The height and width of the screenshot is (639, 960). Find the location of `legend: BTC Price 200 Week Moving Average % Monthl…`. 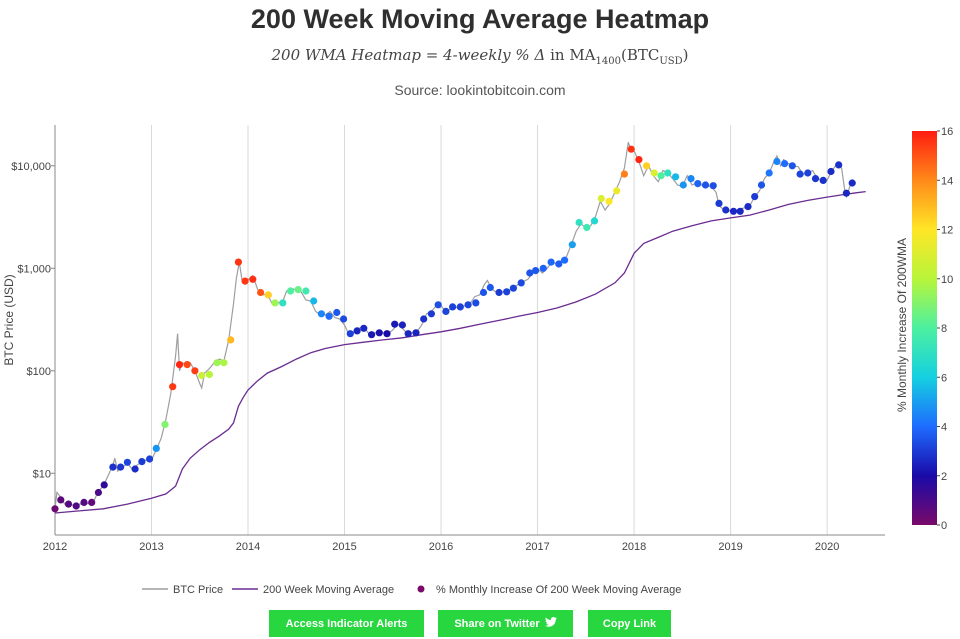

legend: BTC Price 200 Week Moving Average % Monthl… is located at coordinates (411, 590).